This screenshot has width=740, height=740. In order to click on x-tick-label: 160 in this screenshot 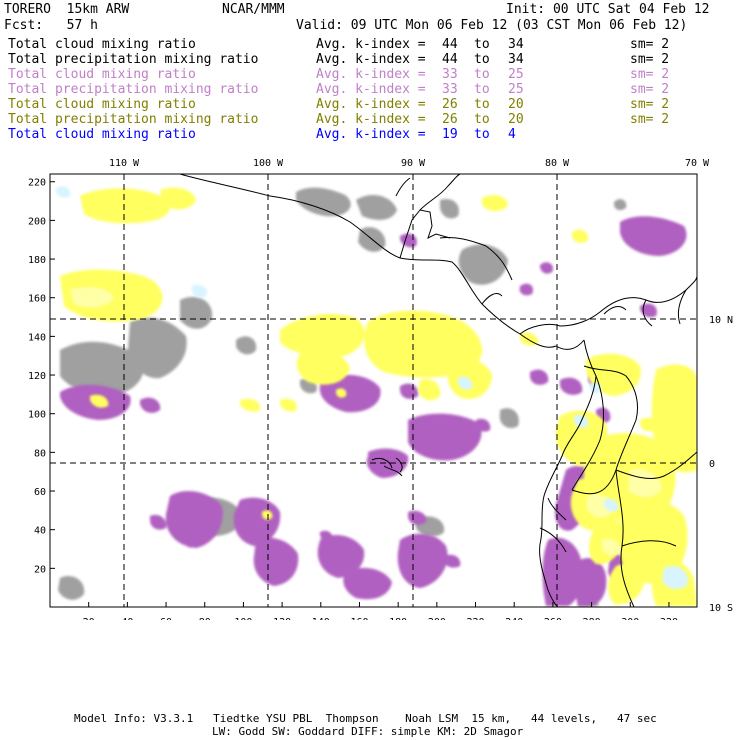, I will do `click(359, 618)`.